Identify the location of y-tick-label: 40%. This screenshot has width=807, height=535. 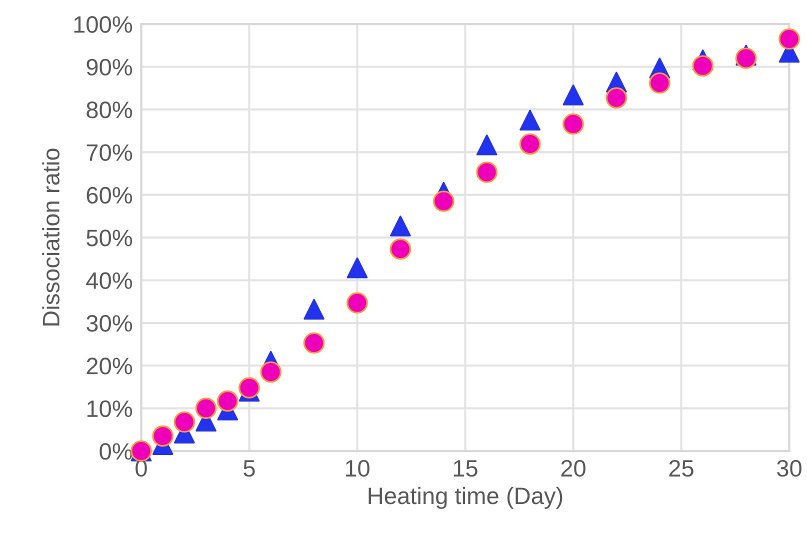
(109, 281).